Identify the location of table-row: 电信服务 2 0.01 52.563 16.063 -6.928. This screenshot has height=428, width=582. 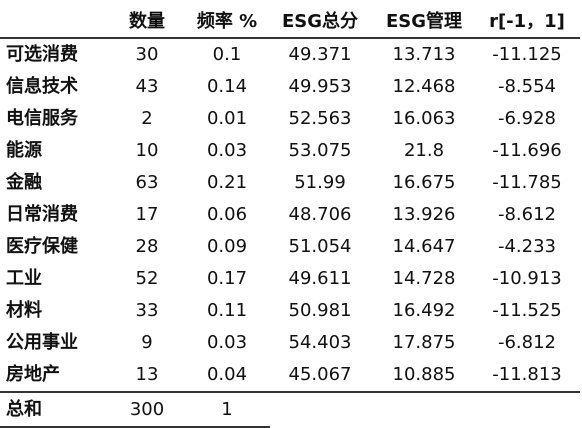
(290, 119).